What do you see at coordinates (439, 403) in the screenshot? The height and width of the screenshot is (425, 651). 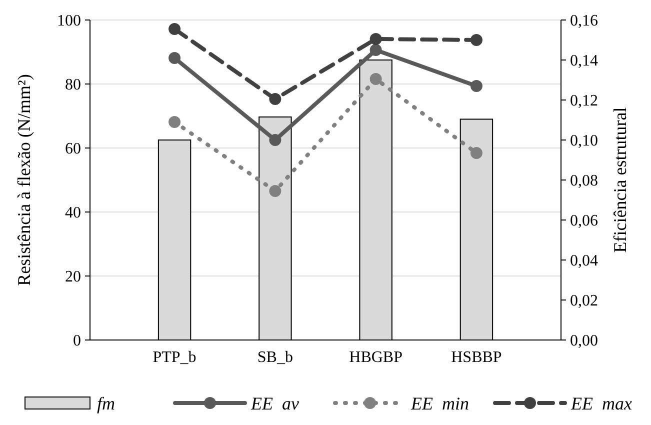 I see `legend-label: EE min` at bounding box center [439, 403].